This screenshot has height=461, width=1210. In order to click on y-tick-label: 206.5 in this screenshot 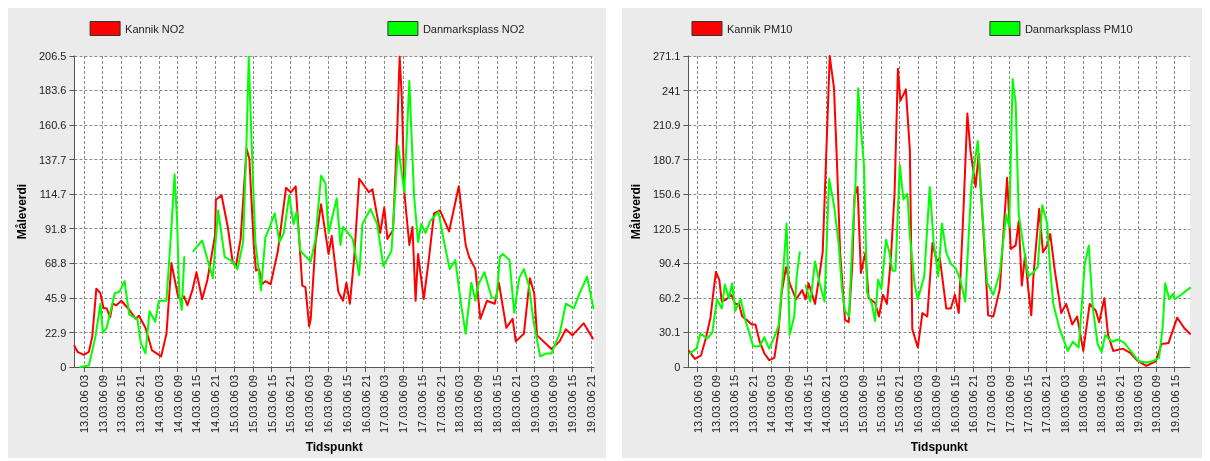, I will do `click(52, 56)`.